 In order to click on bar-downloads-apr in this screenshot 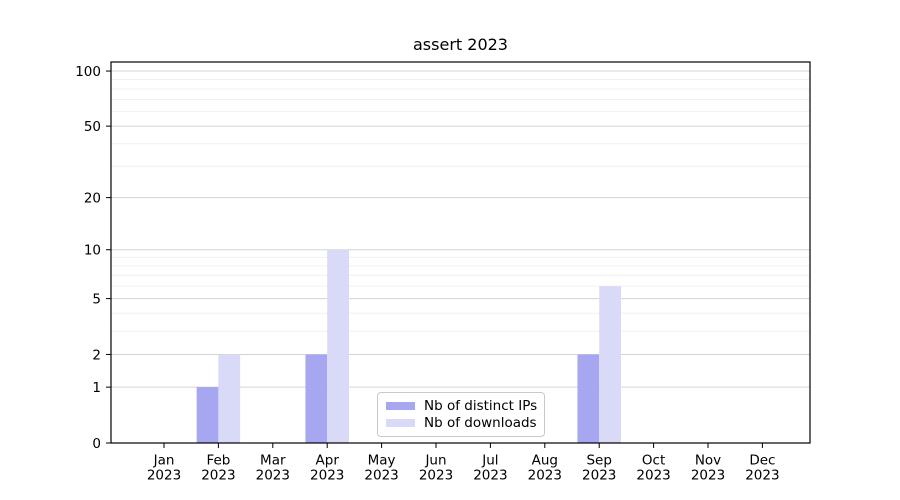, I will do `click(338, 346)`.